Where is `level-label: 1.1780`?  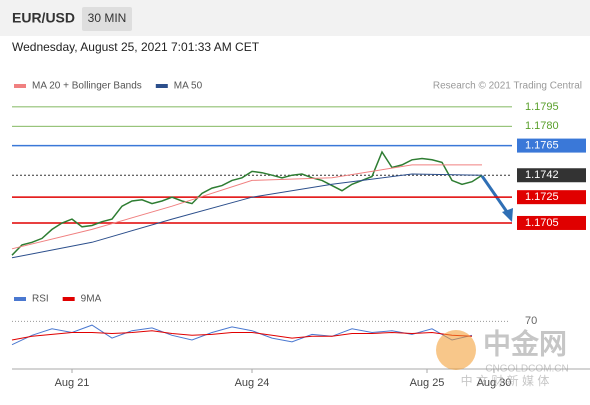 level-label: 1.1780 is located at coordinates (542, 126).